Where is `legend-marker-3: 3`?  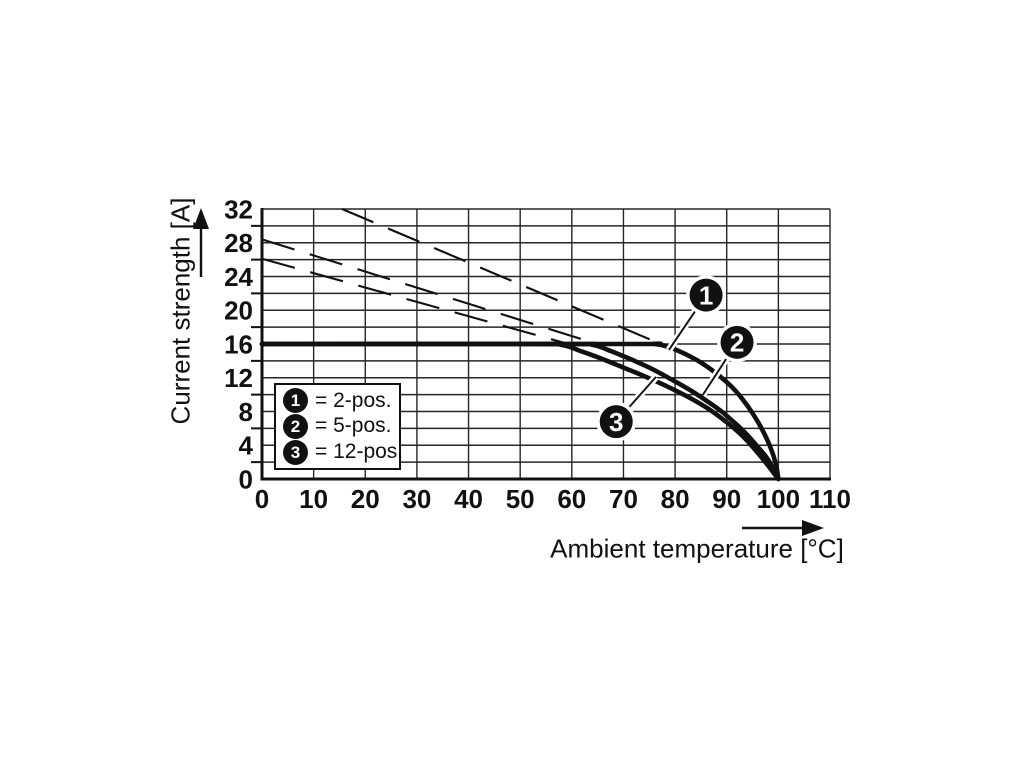 legend-marker-3: 3 is located at coordinates (295, 452).